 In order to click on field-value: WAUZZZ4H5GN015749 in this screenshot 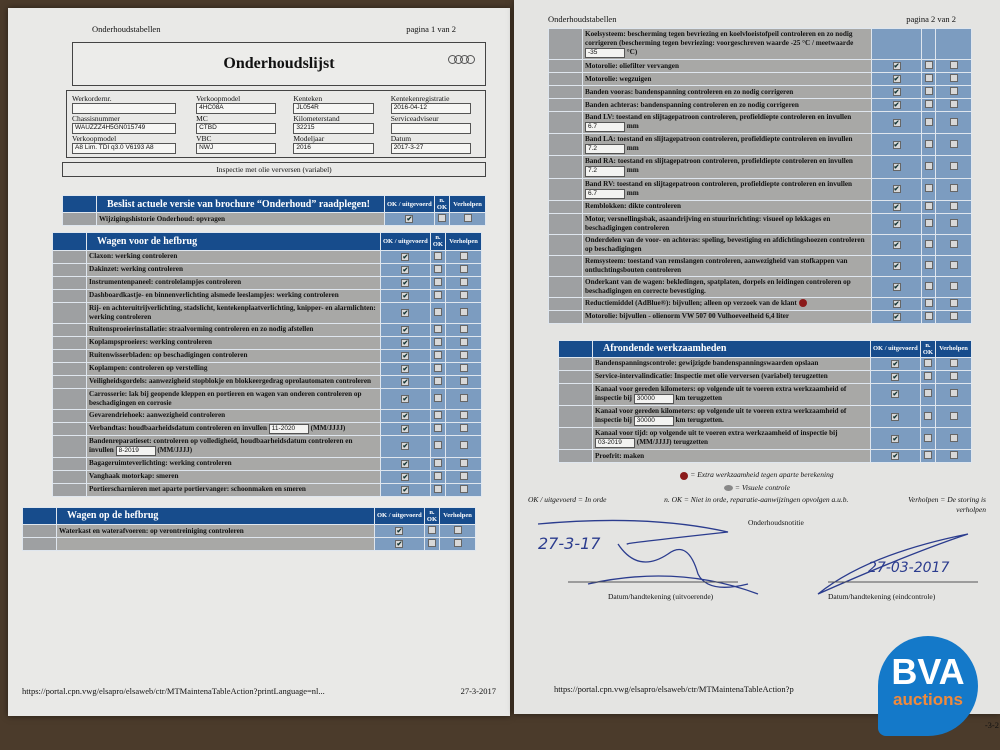, I will do `click(124, 128)`.